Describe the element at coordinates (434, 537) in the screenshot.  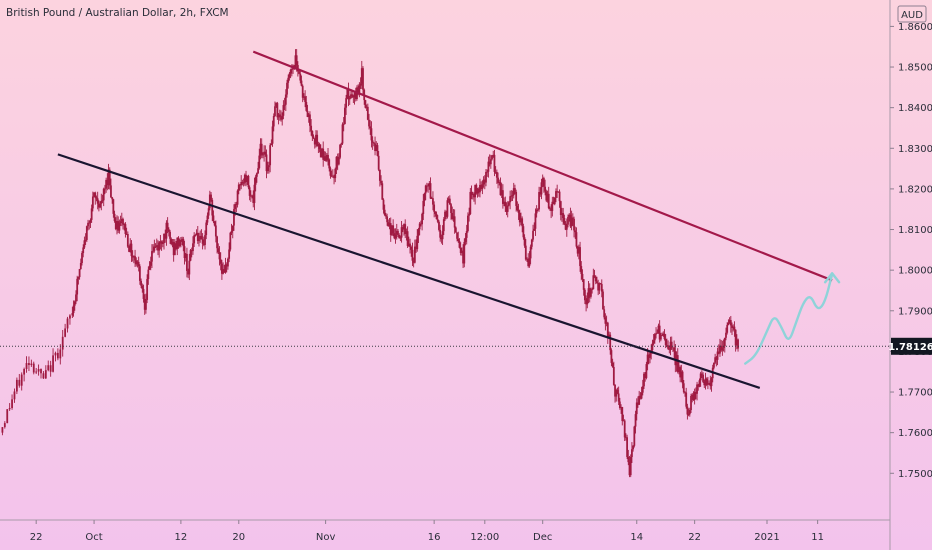
I see `x-tick-label: 16` at that location.